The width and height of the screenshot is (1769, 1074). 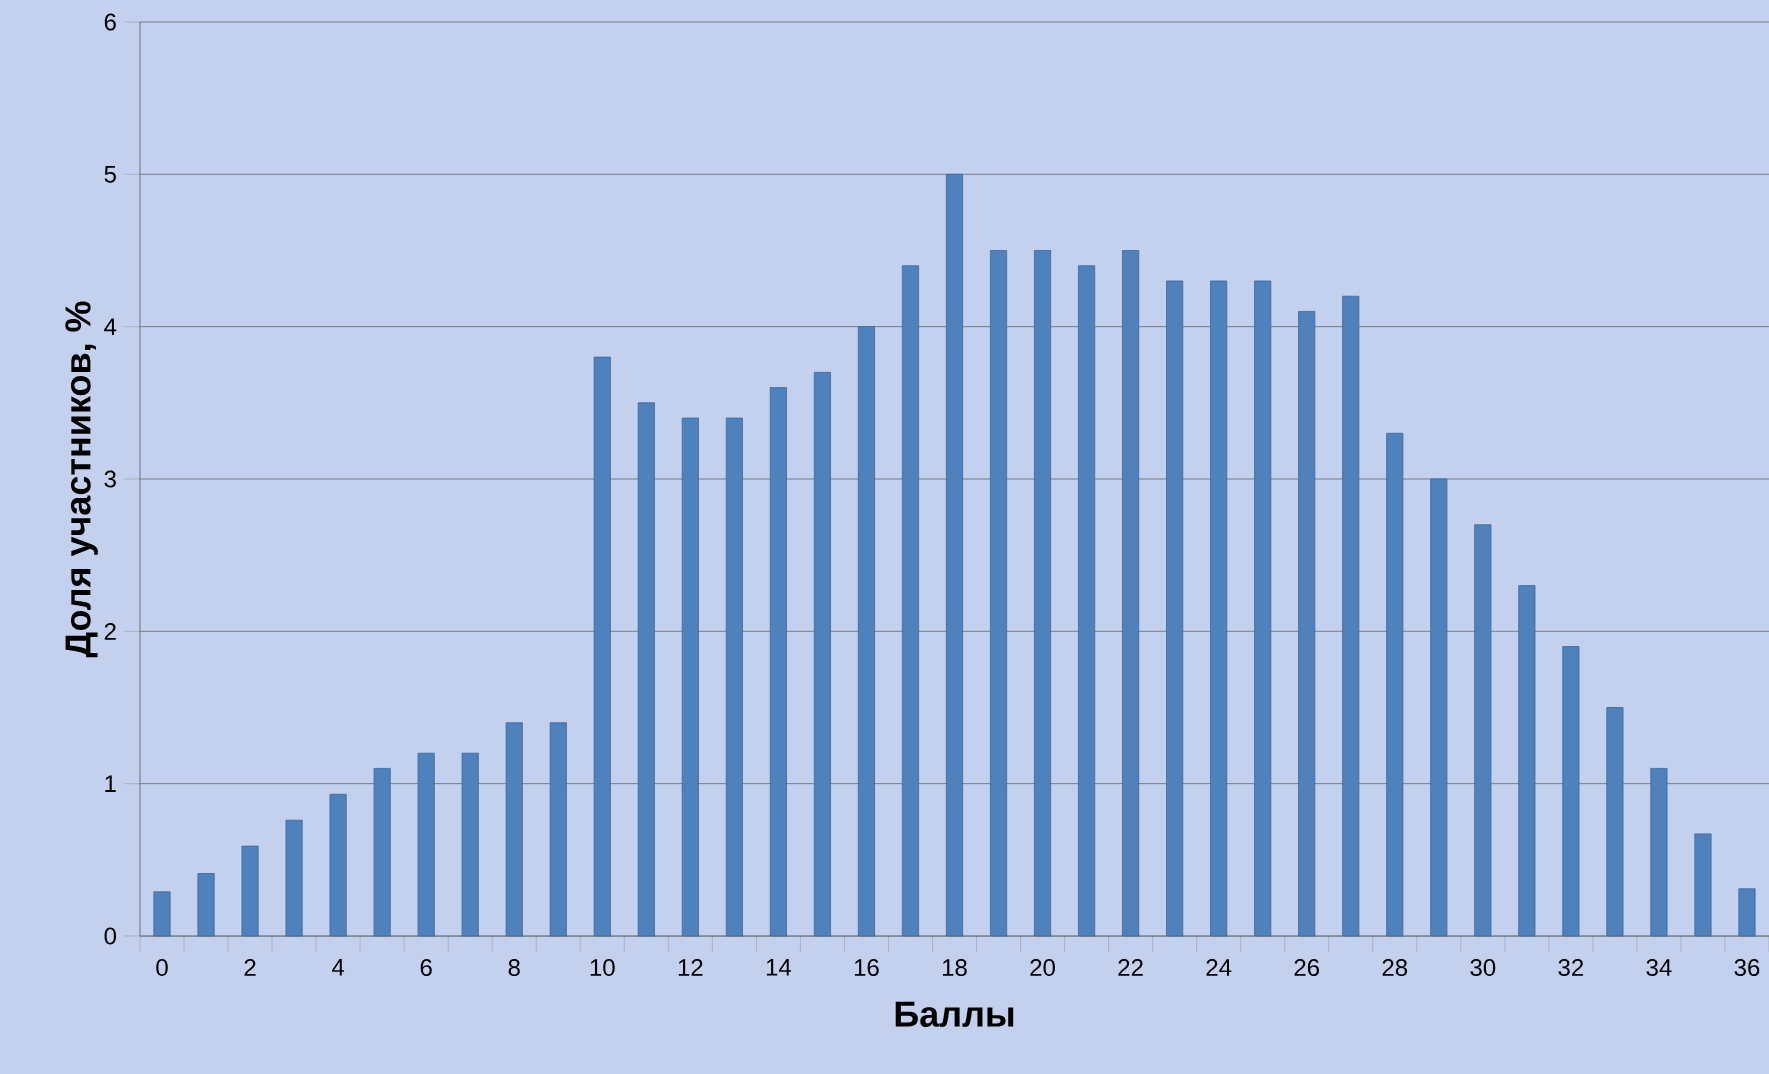 I want to click on y-tick-label: 6, so click(x=110, y=22).